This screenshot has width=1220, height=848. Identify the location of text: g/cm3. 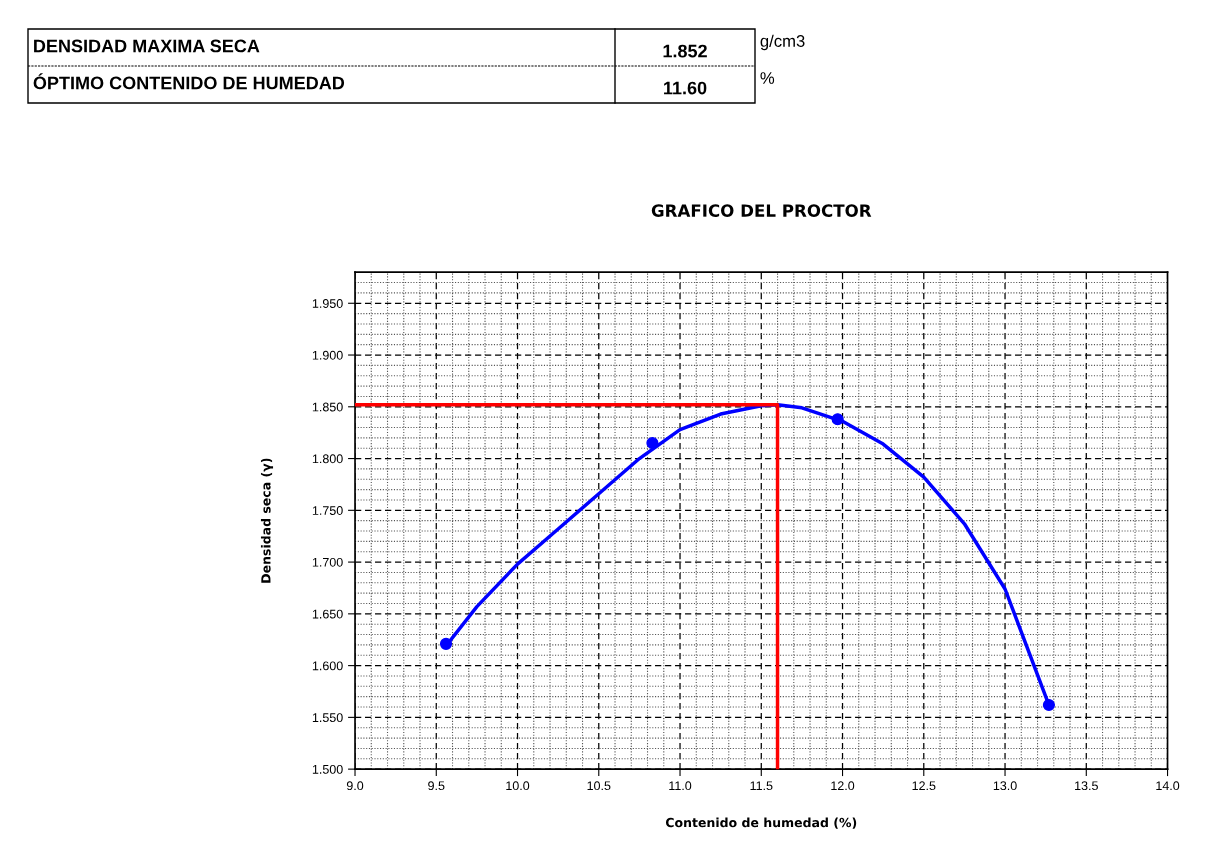
(782, 42).